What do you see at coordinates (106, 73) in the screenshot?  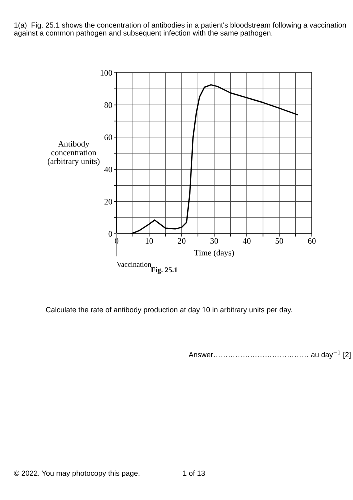 I see `y-tick-label: 100` at bounding box center [106, 73].